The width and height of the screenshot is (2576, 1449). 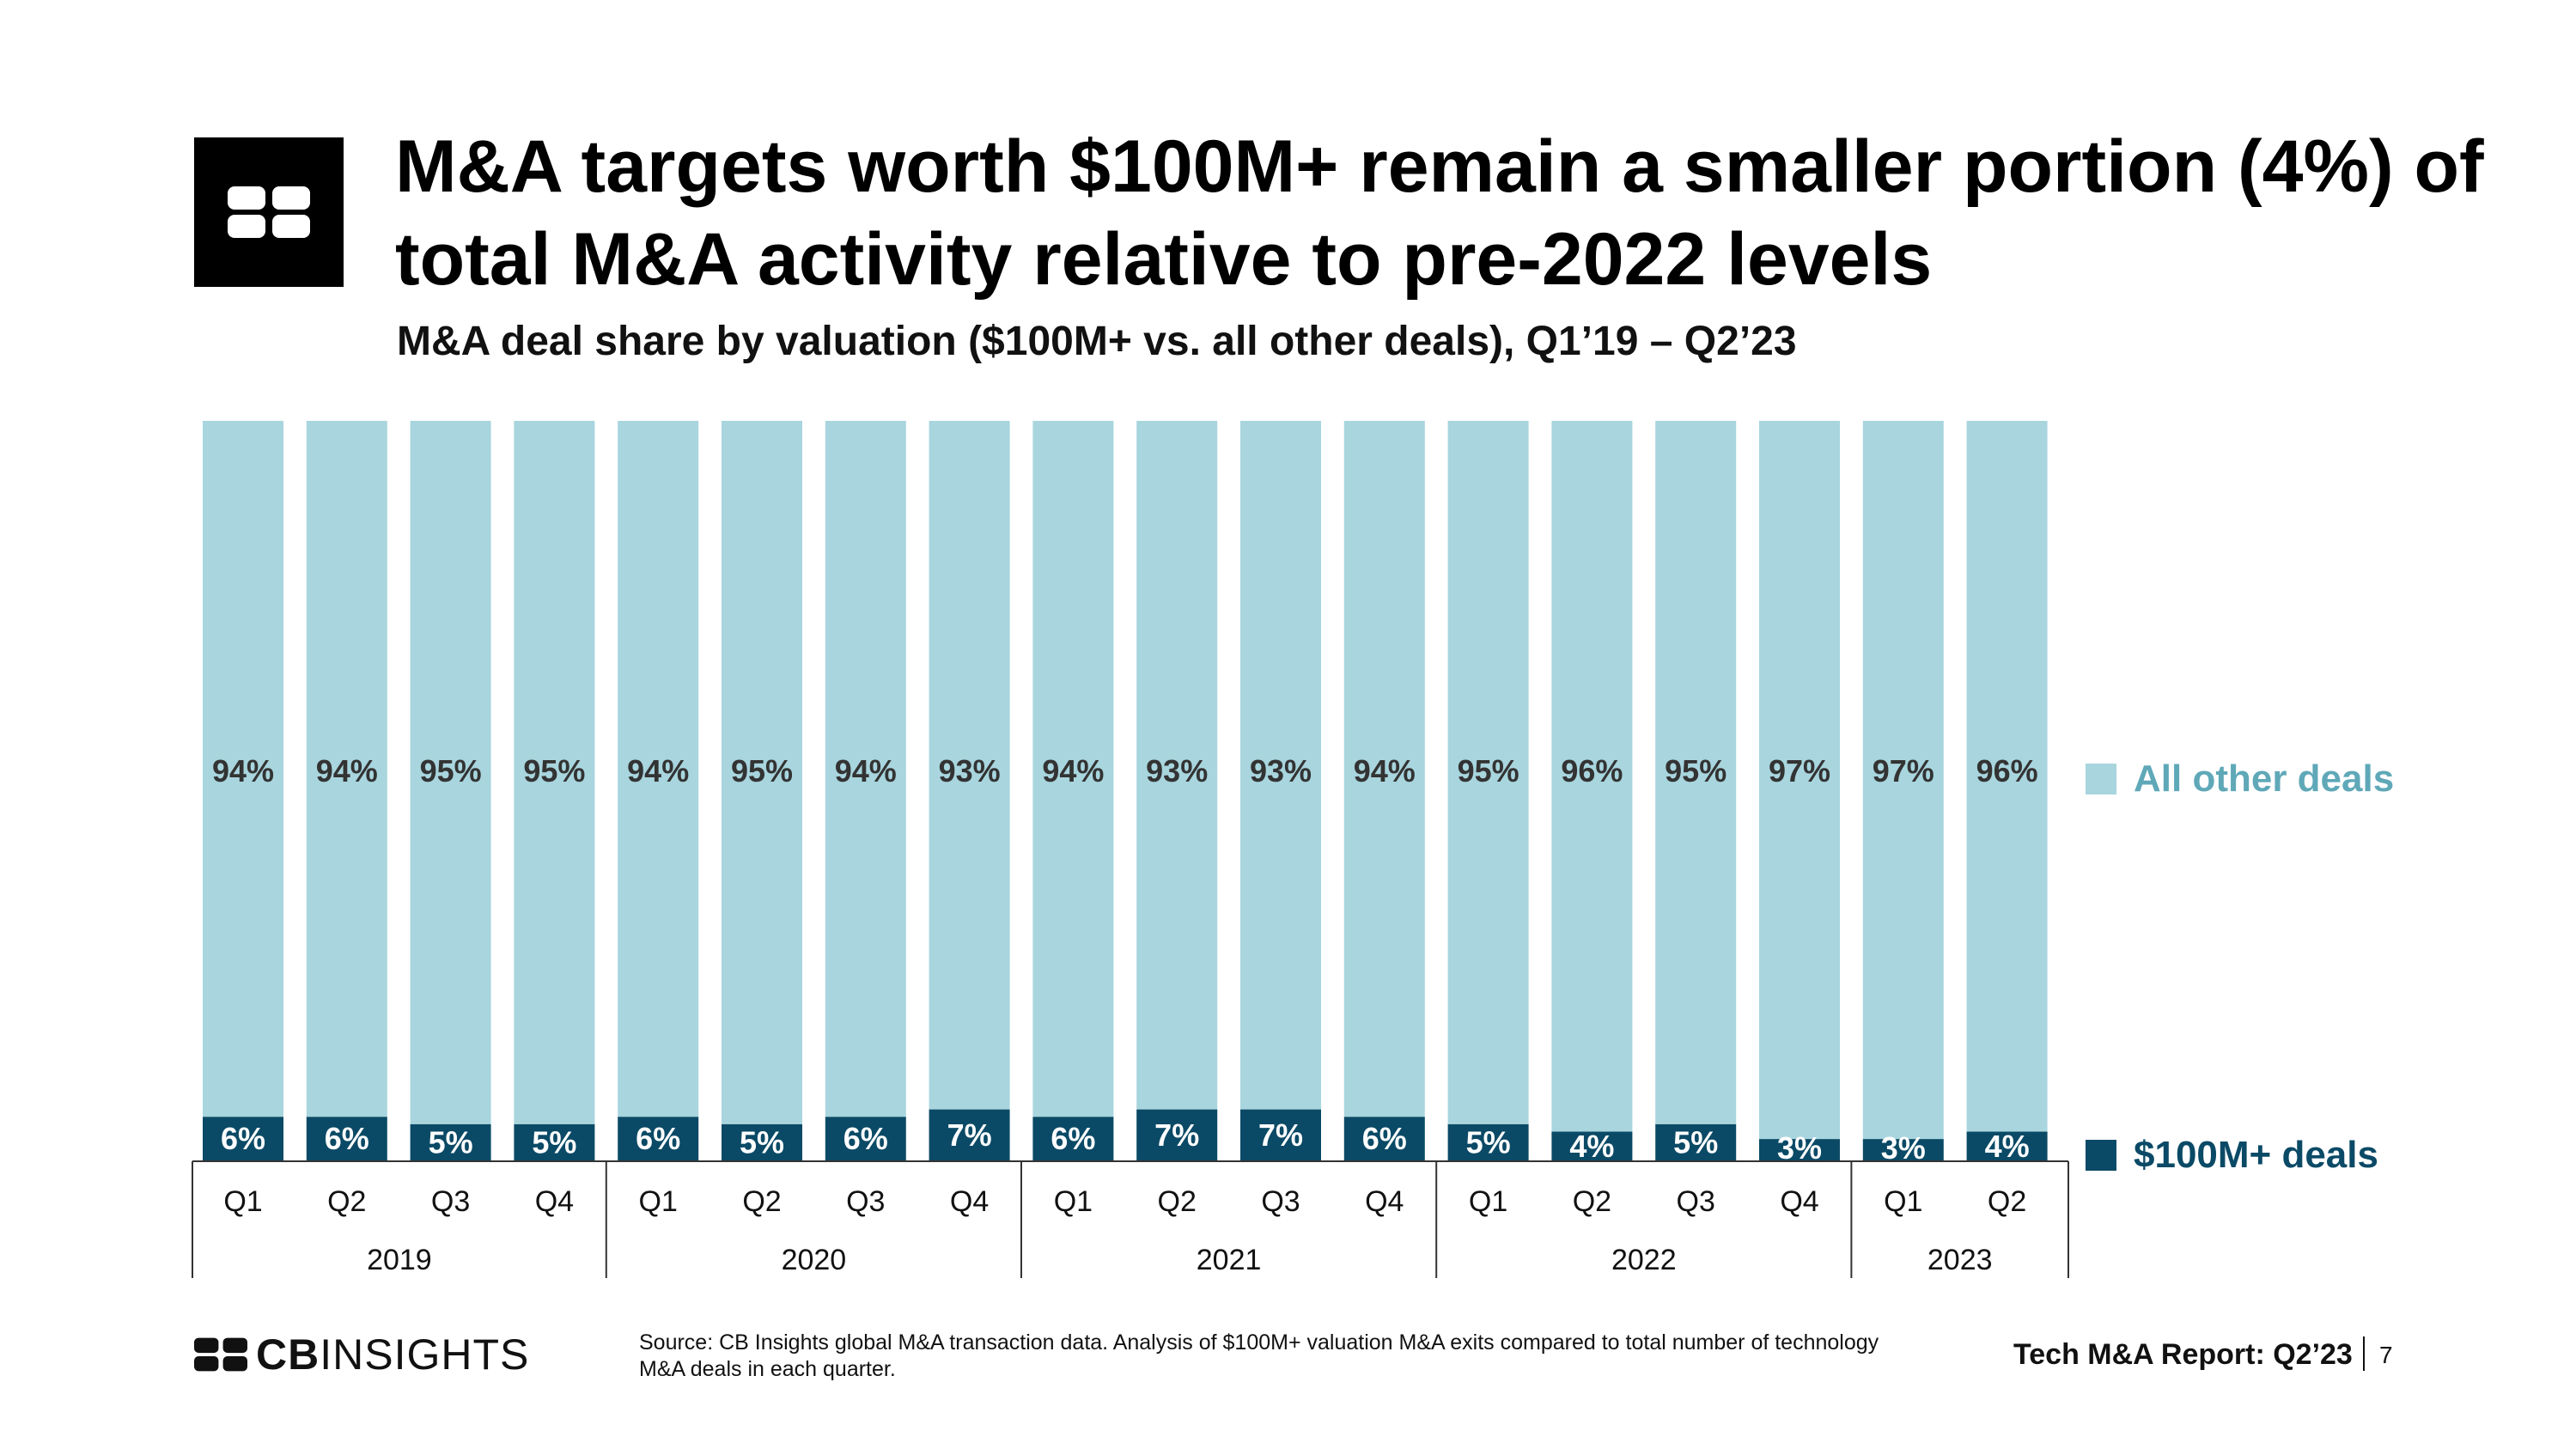 I want to click on legend-swatch-large, so click(x=2101, y=1155).